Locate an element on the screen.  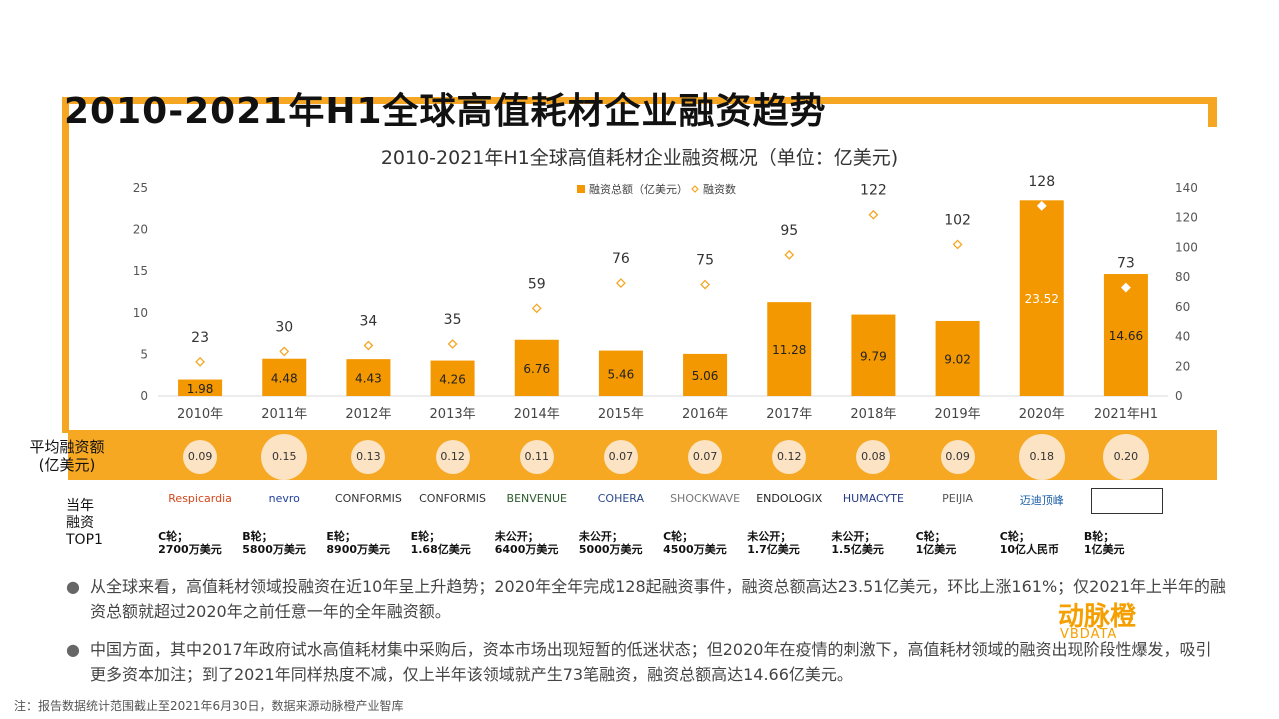
brand-logo: 动脉橙 is located at coordinates (1097, 617).